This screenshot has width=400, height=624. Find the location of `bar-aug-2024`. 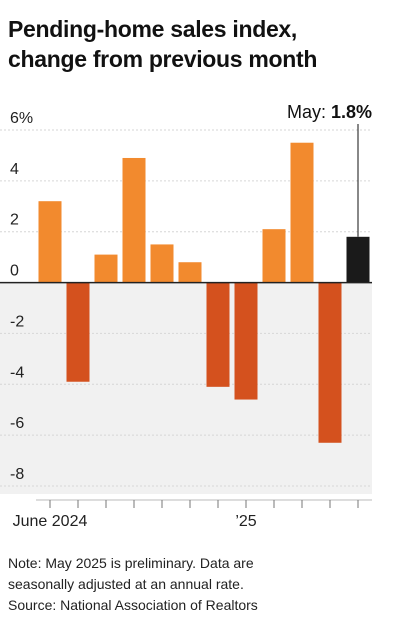

bar-aug-2024 is located at coordinates (106, 268).